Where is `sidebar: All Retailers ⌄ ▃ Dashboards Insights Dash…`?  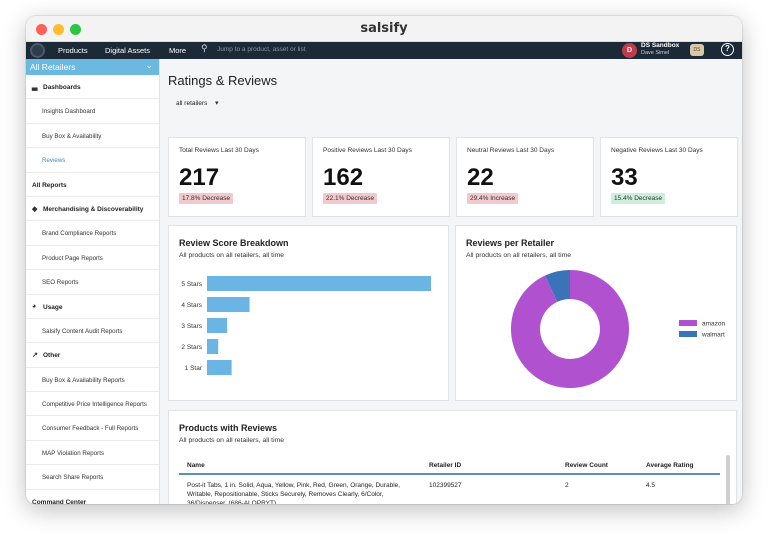
sidebar: All Retailers ⌄ ▃ Dashboards Insights Dash… is located at coordinates (93, 281).